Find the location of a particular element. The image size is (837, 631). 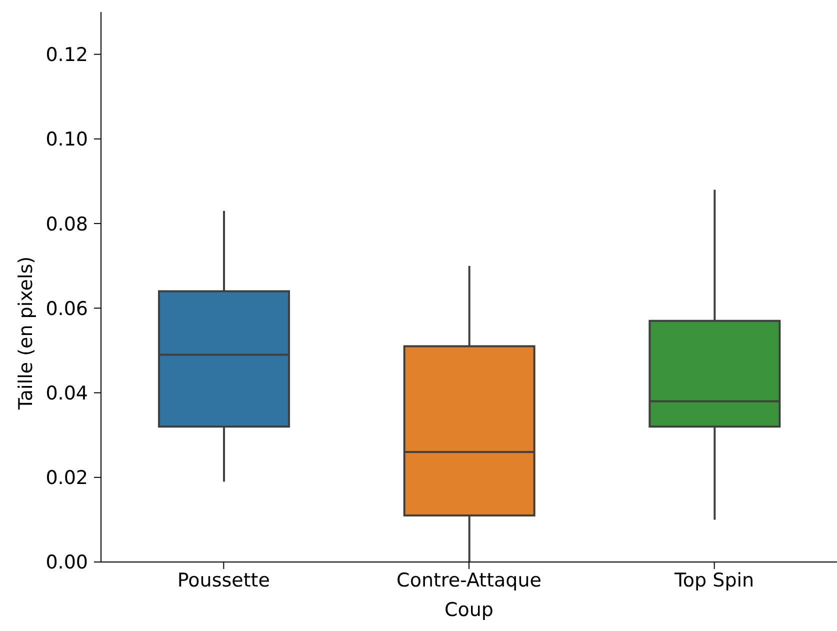

x-tick-label: Top Spin is located at coordinates (714, 580).